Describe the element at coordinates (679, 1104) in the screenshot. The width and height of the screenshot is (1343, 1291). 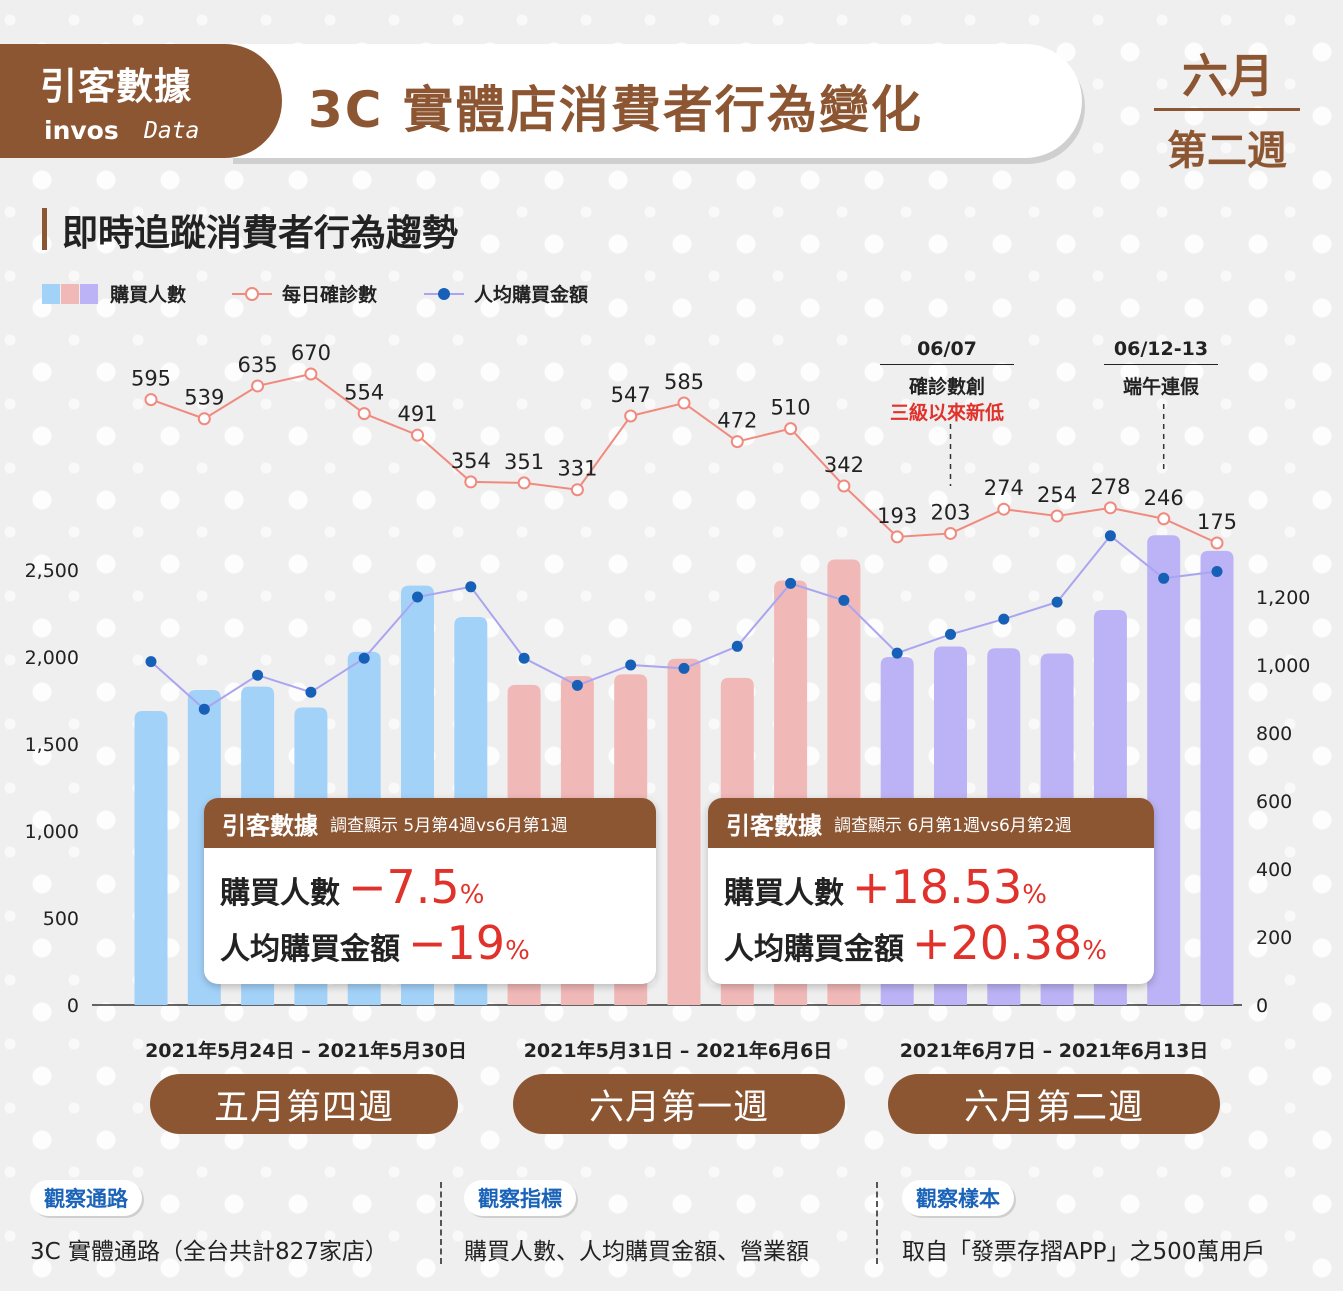
I see `week-pill-2: 六月第一週` at that location.